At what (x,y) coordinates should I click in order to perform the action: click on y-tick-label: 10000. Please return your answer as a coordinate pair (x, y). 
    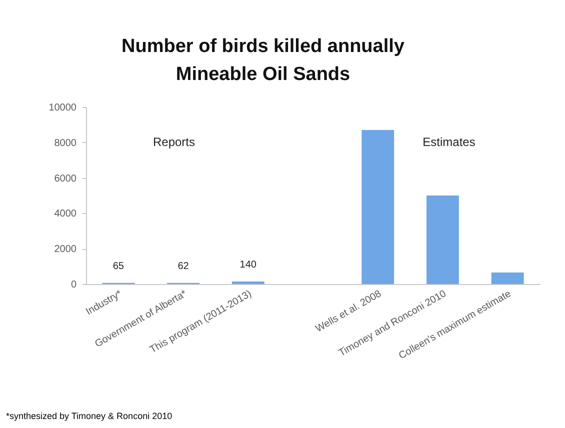
    Looking at the image, I should click on (62, 108).